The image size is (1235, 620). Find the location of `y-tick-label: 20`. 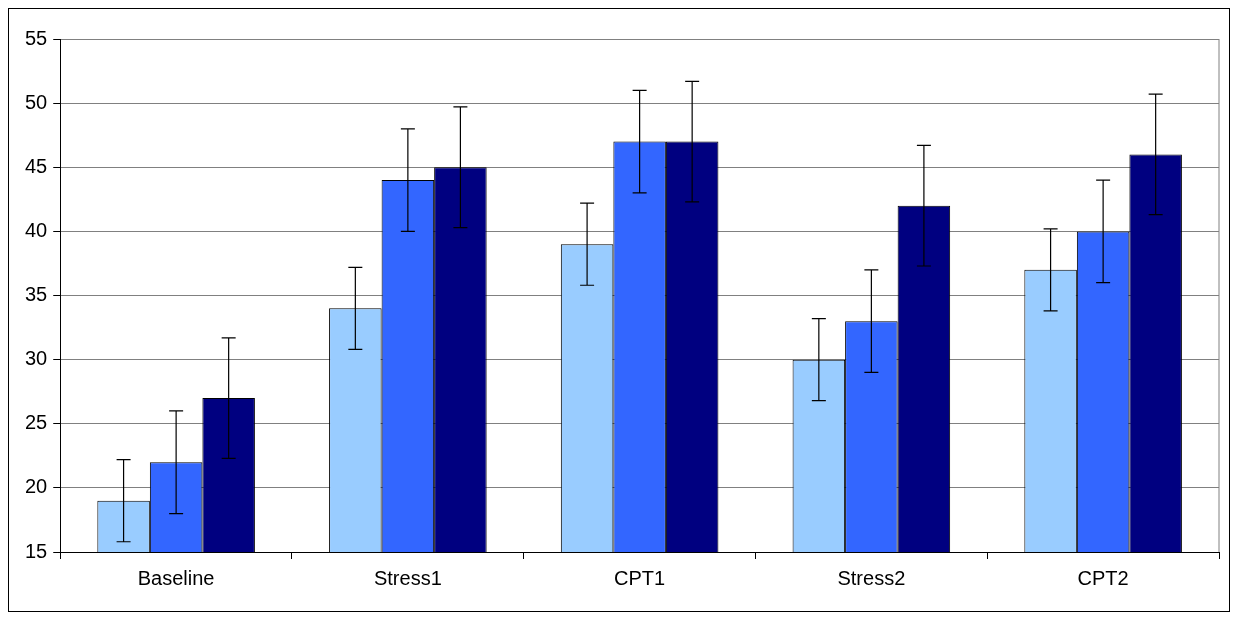

y-tick-label: 20 is located at coordinates (36, 486).